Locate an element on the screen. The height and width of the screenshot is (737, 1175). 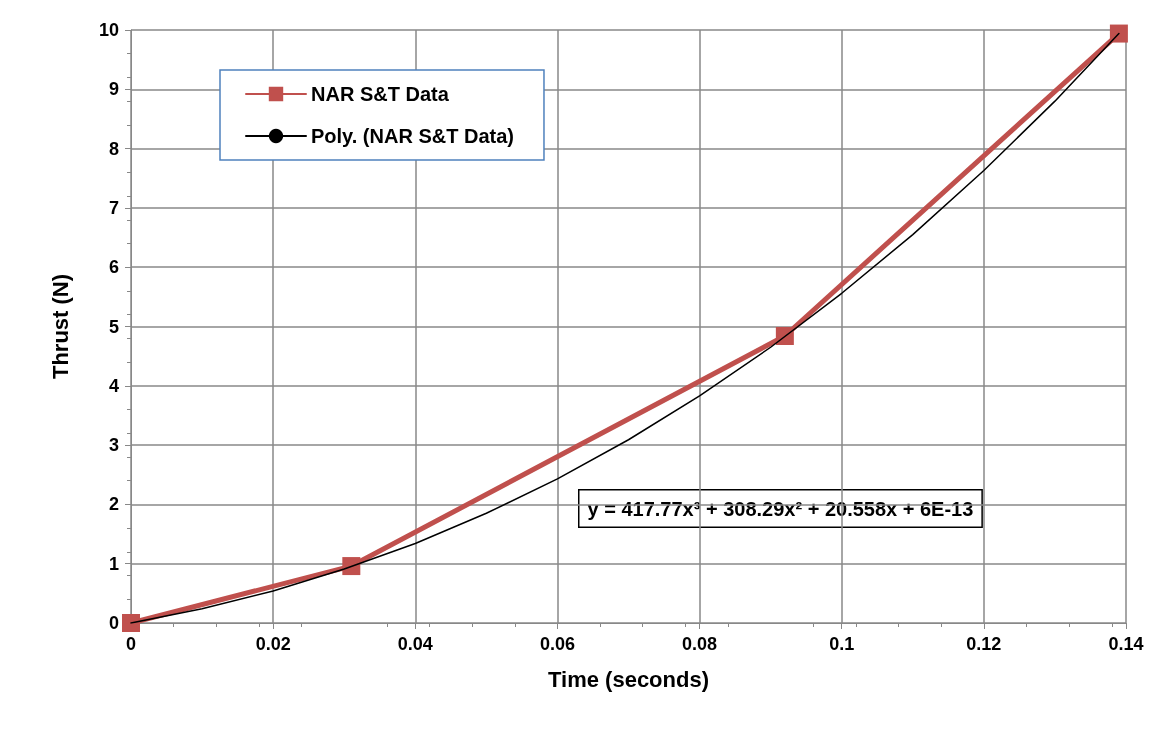
x-tick-label: 0.12 is located at coordinates (984, 644).